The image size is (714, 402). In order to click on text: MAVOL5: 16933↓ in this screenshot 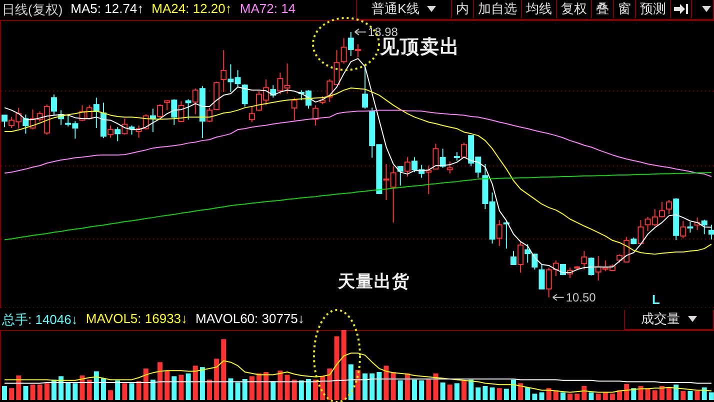, I will do `click(137, 319)`.